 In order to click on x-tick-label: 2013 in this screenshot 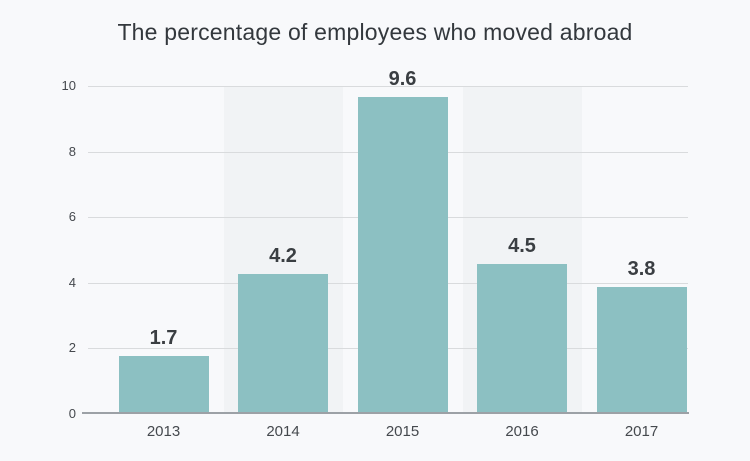, I will do `click(163, 431)`.